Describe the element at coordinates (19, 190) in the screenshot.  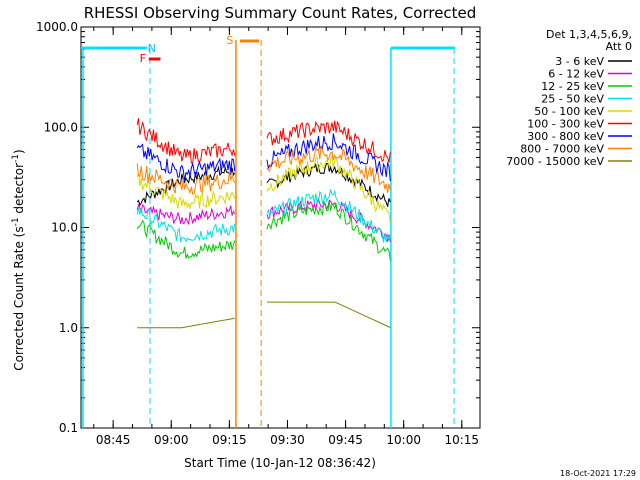
I see `y-axis-label-mid: detector` at that location.